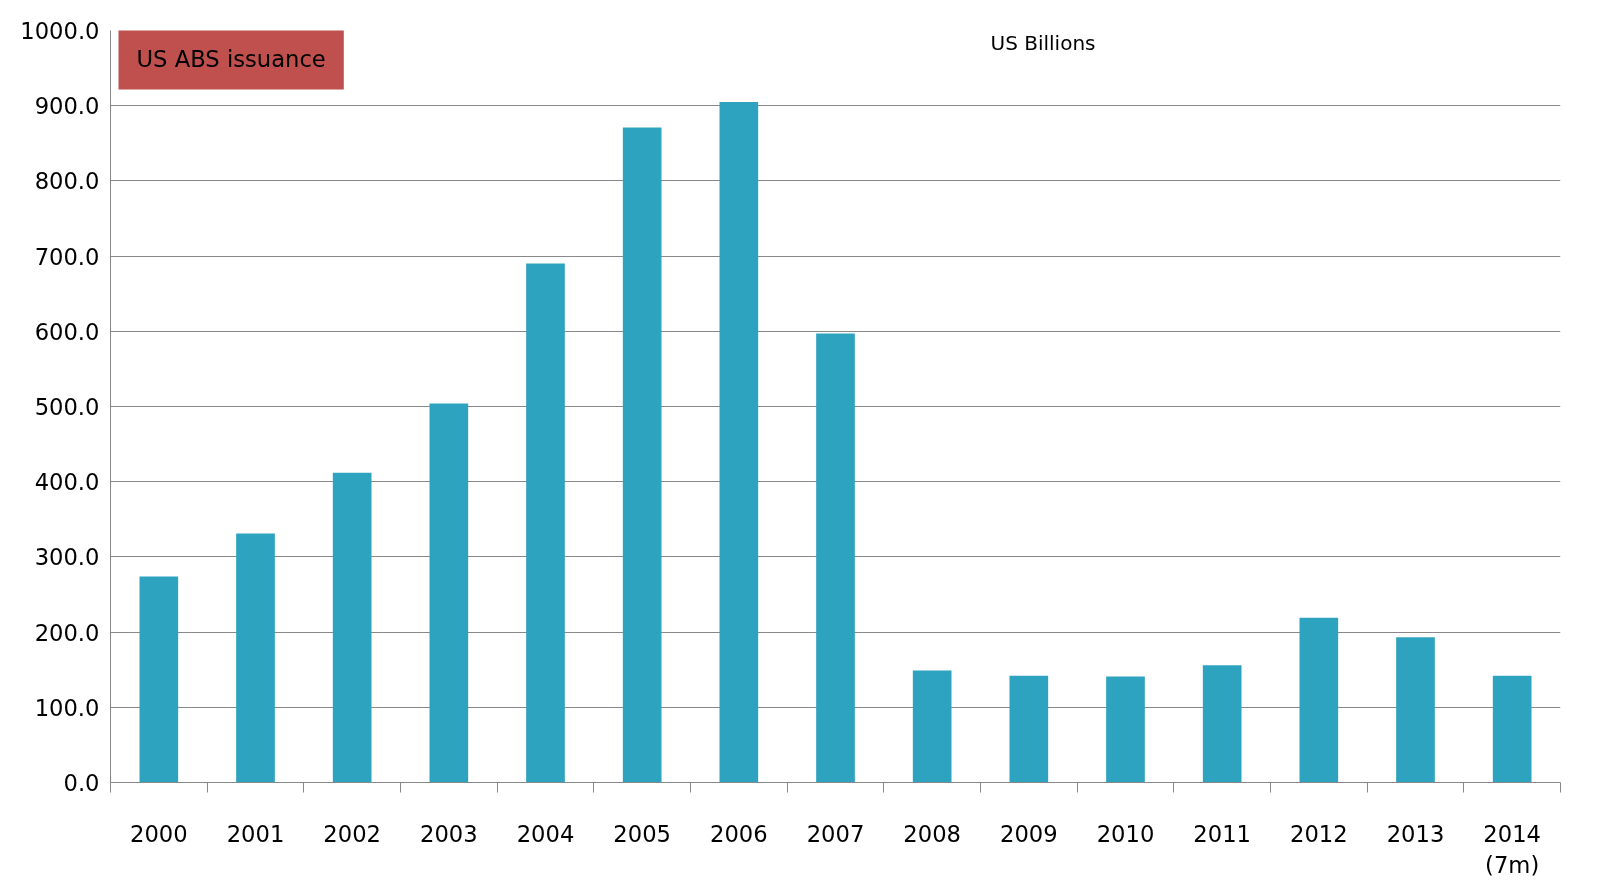  I want to click on y-tick-label: 0.0, so click(81, 783).